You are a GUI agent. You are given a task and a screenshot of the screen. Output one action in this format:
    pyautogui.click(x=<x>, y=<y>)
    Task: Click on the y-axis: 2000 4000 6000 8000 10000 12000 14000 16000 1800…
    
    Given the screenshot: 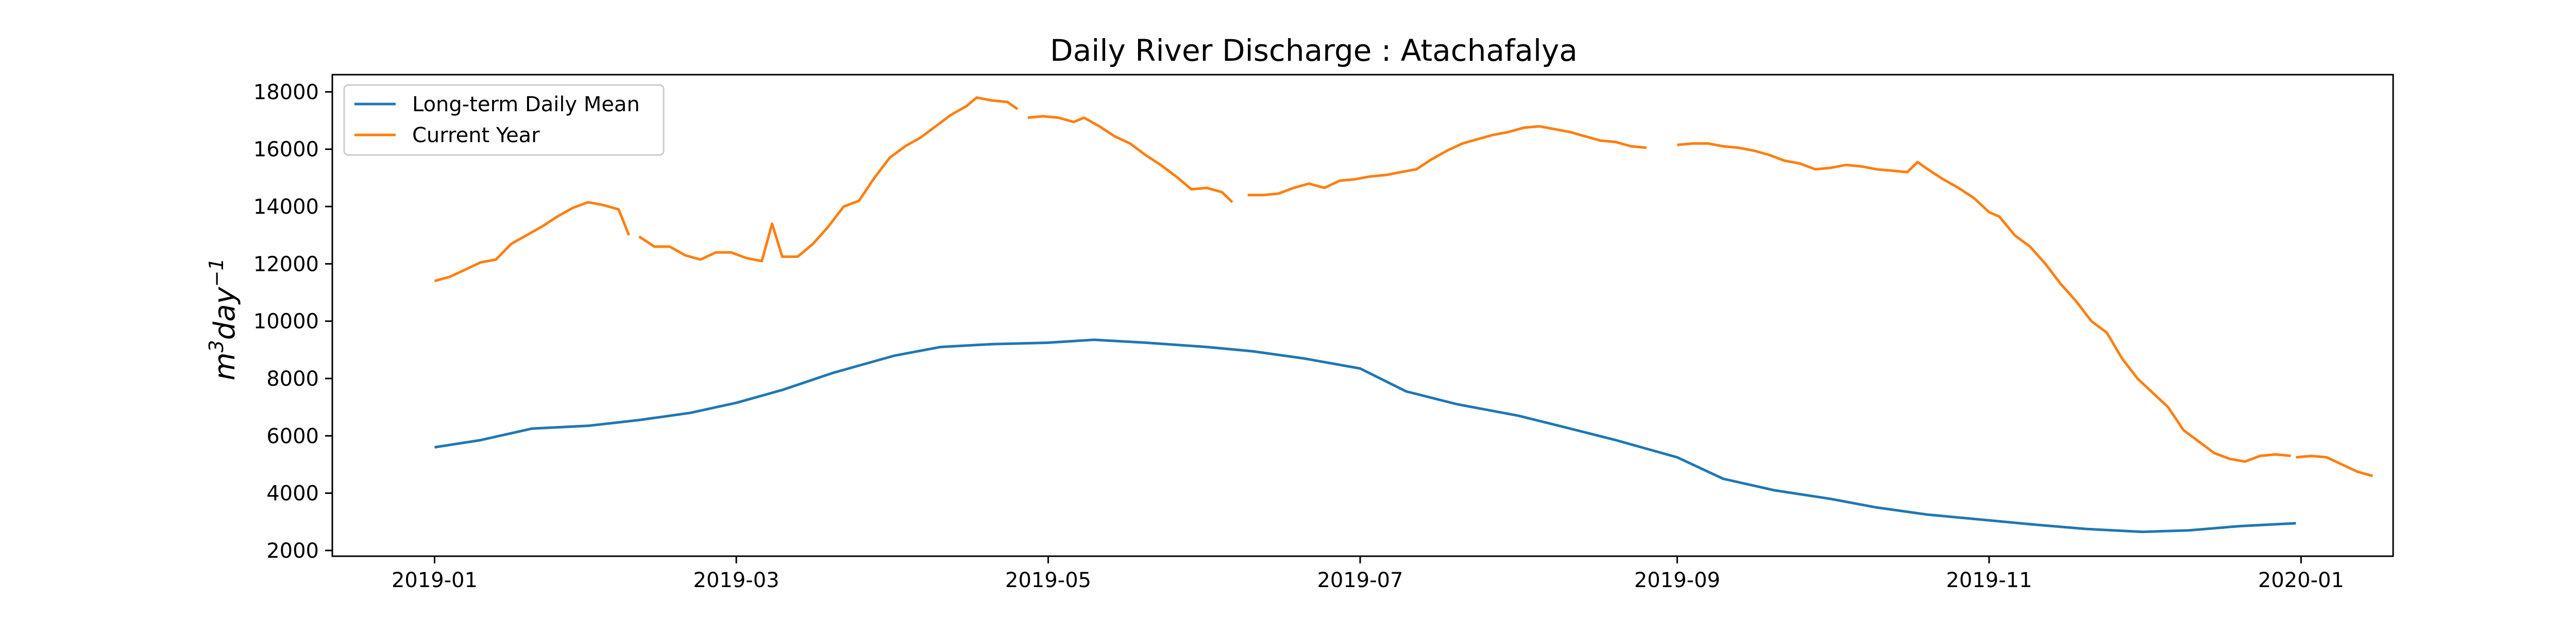 What is the action you would take?
    pyautogui.click(x=292, y=322)
    